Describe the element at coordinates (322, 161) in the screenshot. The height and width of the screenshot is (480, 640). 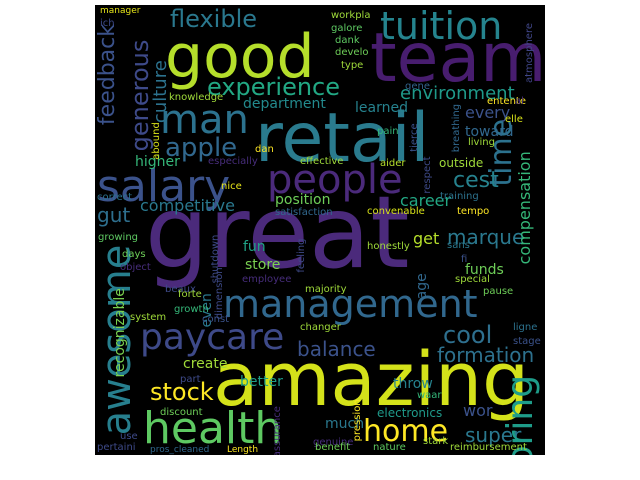
I see `word-effective: effective` at that location.